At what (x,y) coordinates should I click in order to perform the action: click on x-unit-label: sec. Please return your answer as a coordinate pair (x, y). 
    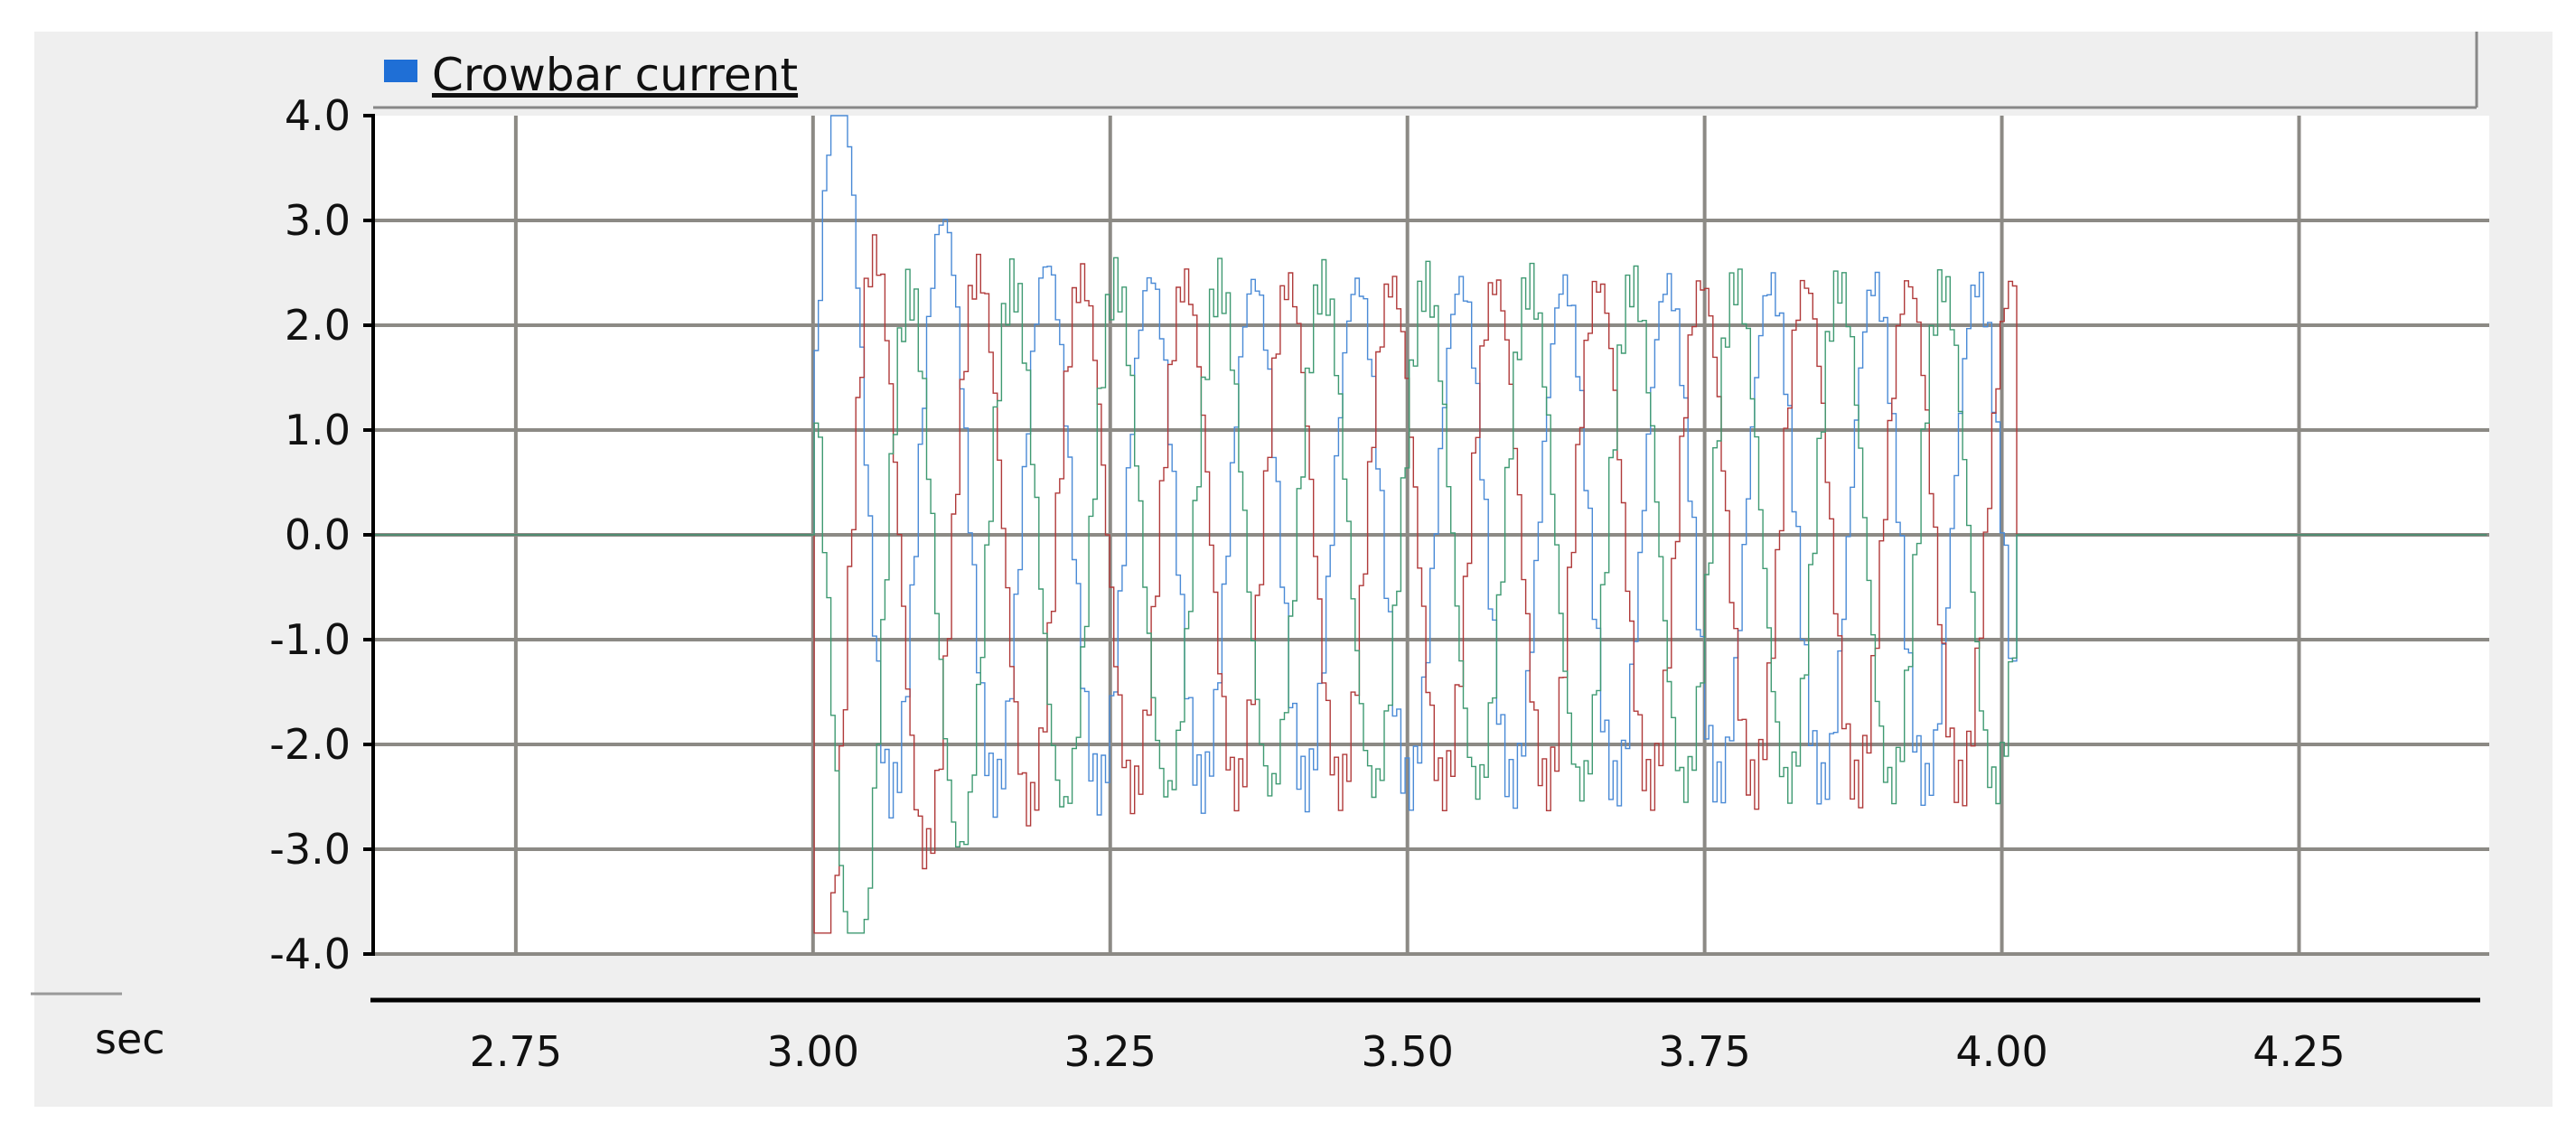
    Looking at the image, I should click on (130, 1039).